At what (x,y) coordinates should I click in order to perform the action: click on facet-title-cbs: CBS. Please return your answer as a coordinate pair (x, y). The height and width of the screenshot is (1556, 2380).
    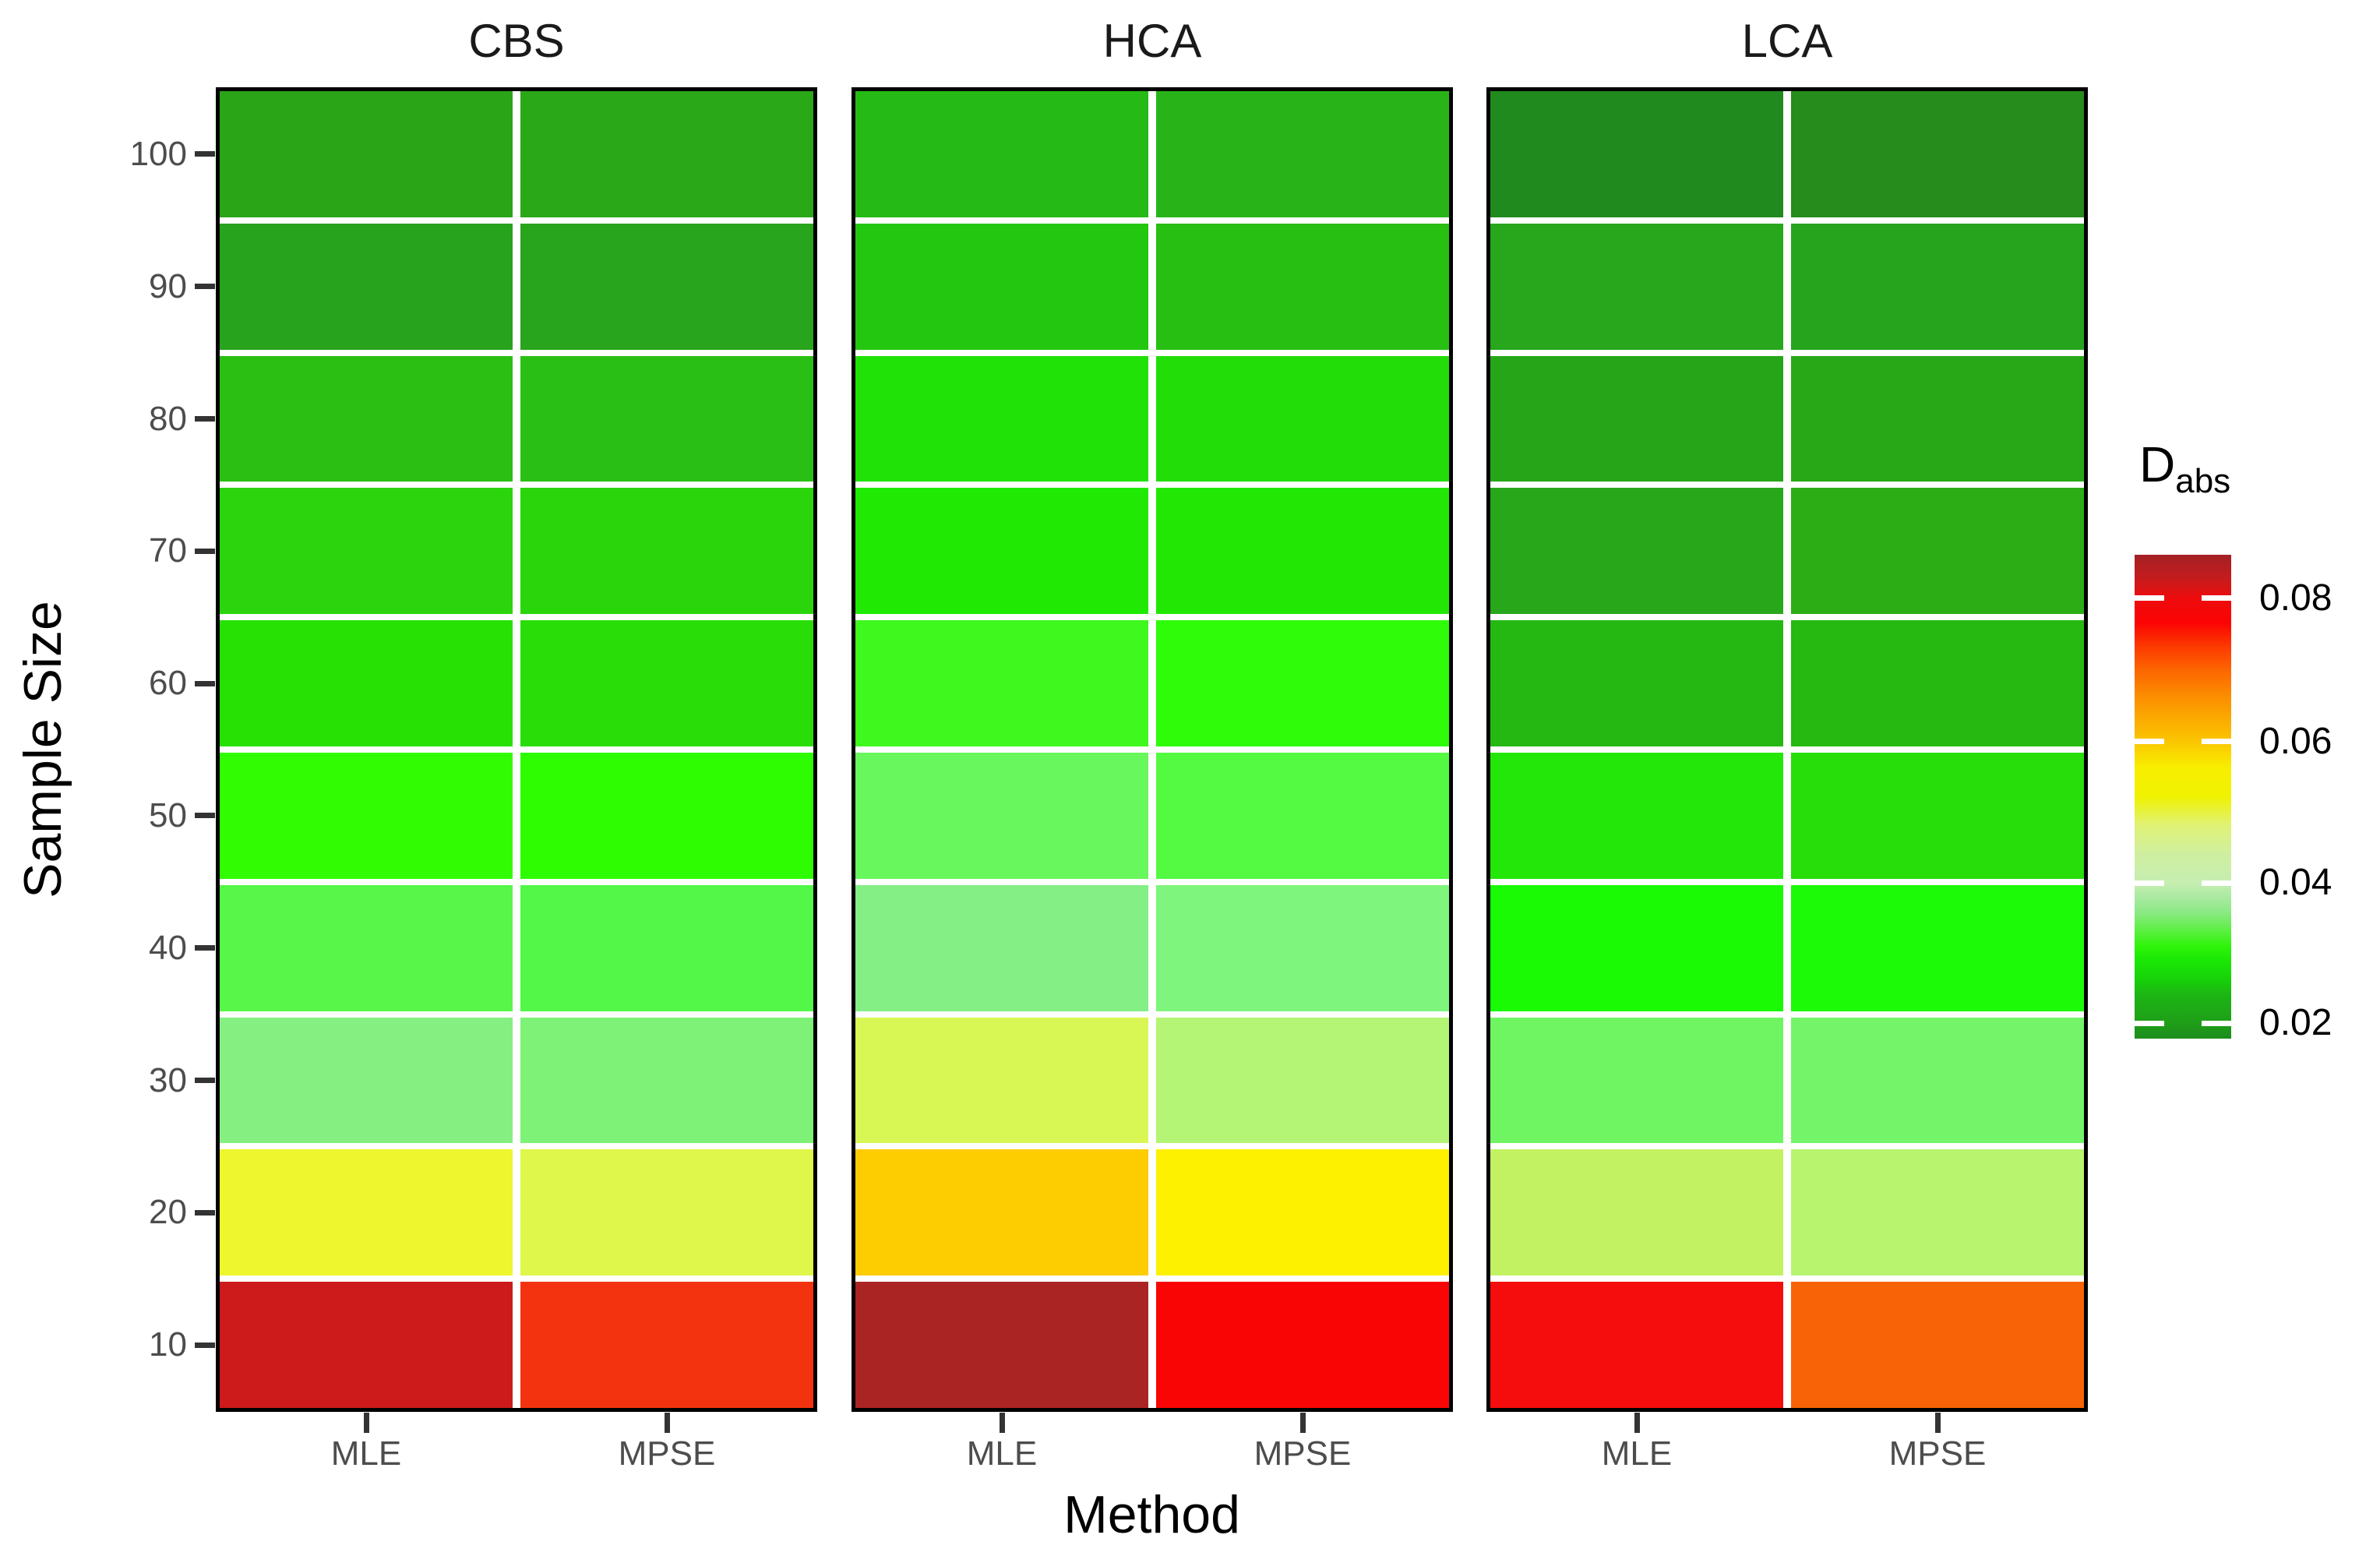
    Looking at the image, I should click on (516, 41).